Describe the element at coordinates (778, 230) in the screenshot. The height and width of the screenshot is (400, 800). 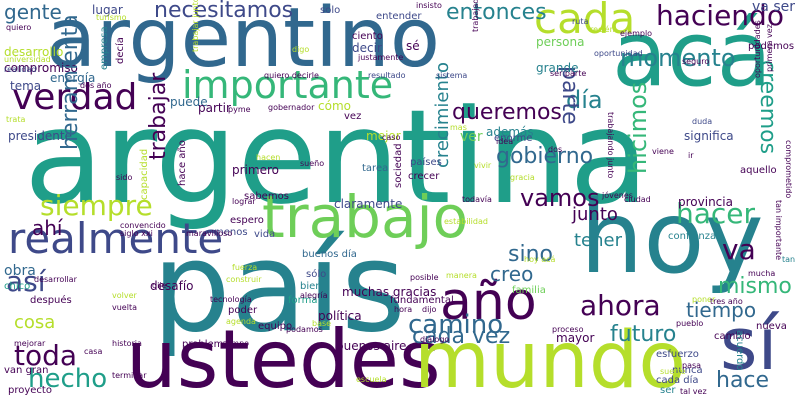
I see `word-tan-importante: tan importante` at that location.